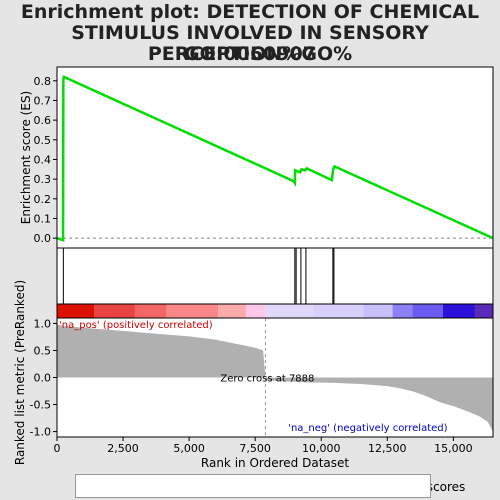 The width and height of the screenshot is (500, 500). I want to click on es-ytick-label: 0.6, so click(43, 120).